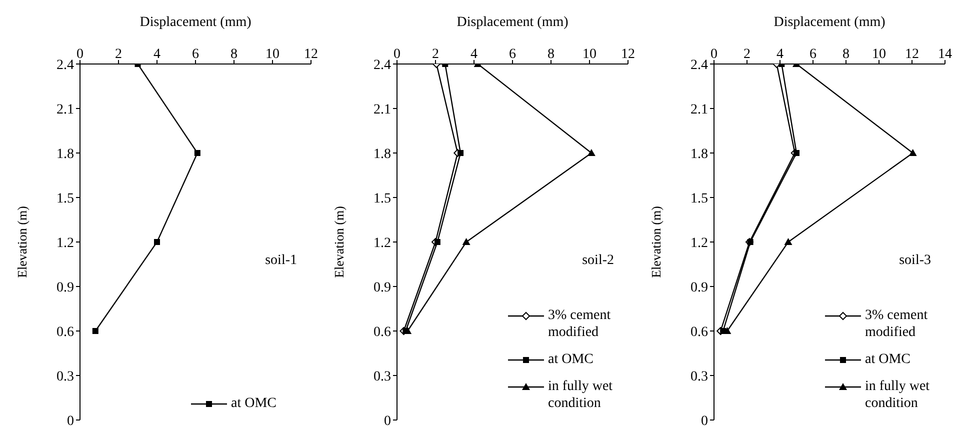  Describe the element at coordinates (281, 261) in the screenshot. I see `annotation: soil-1` at that location.